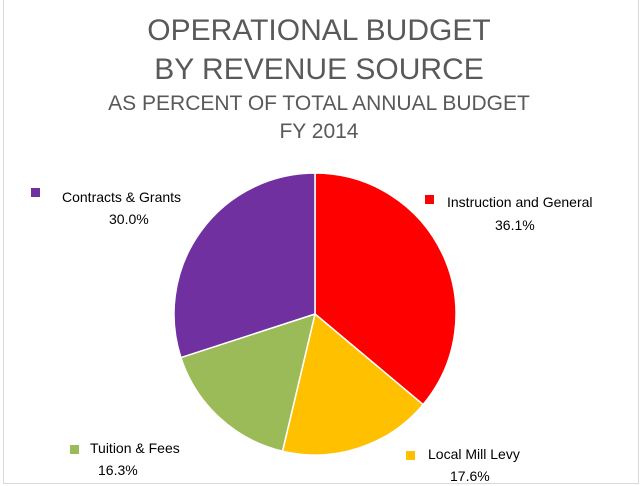 The width and height of the screenshot is (642, 486). What do you see at coordinates (474, 454) in the screenshot?
I see `label-mill-levy-name: Local Mill Levy` at bounding box center [474, 454].